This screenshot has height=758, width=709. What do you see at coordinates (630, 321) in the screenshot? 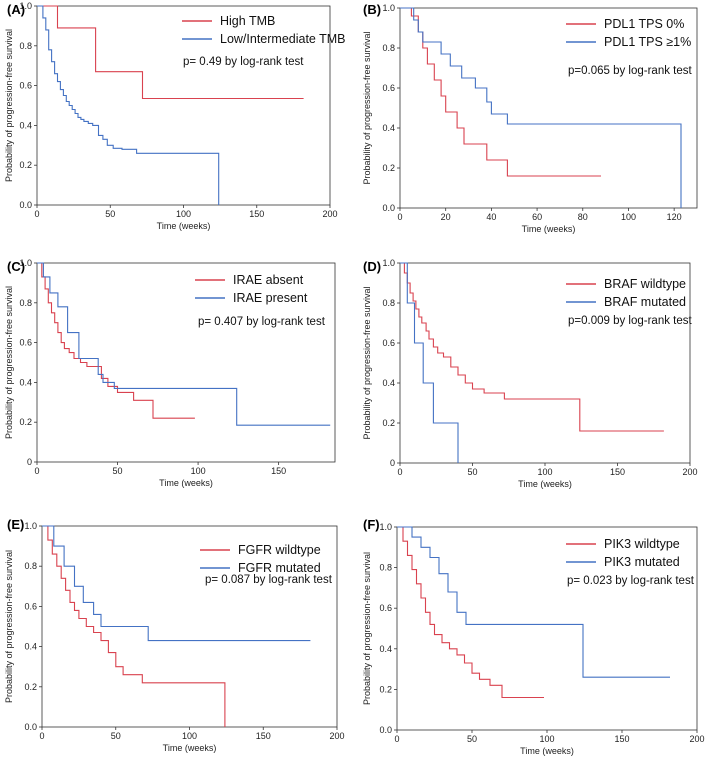
I see `p-value-annotation: p=0.009 by log-rank test` at bounding box center [630, 321].